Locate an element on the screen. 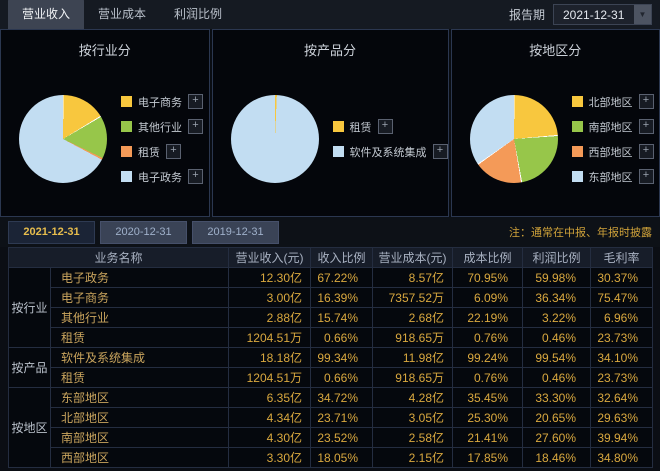  report-period-value: 2021-12-31 is located at coordinates (594, 14).